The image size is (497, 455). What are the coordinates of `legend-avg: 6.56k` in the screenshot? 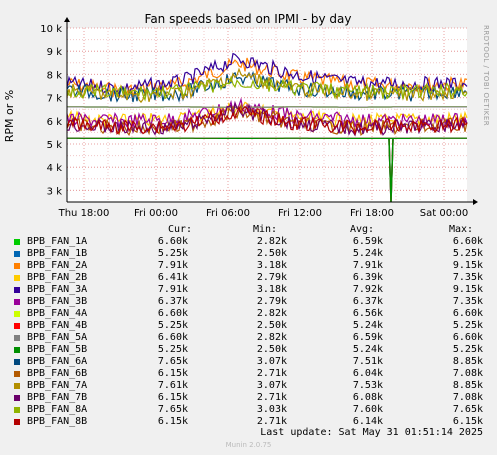 It's located at (367, 313).